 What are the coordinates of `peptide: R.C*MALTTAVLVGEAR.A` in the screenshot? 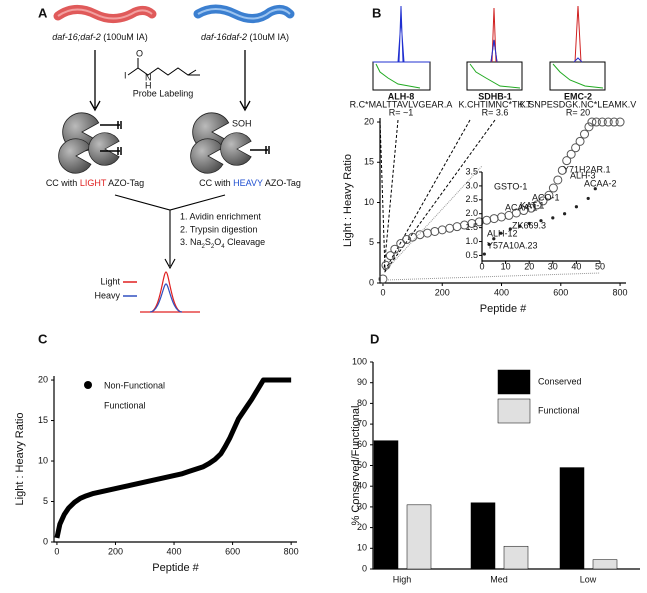 It's located at (401, 104).